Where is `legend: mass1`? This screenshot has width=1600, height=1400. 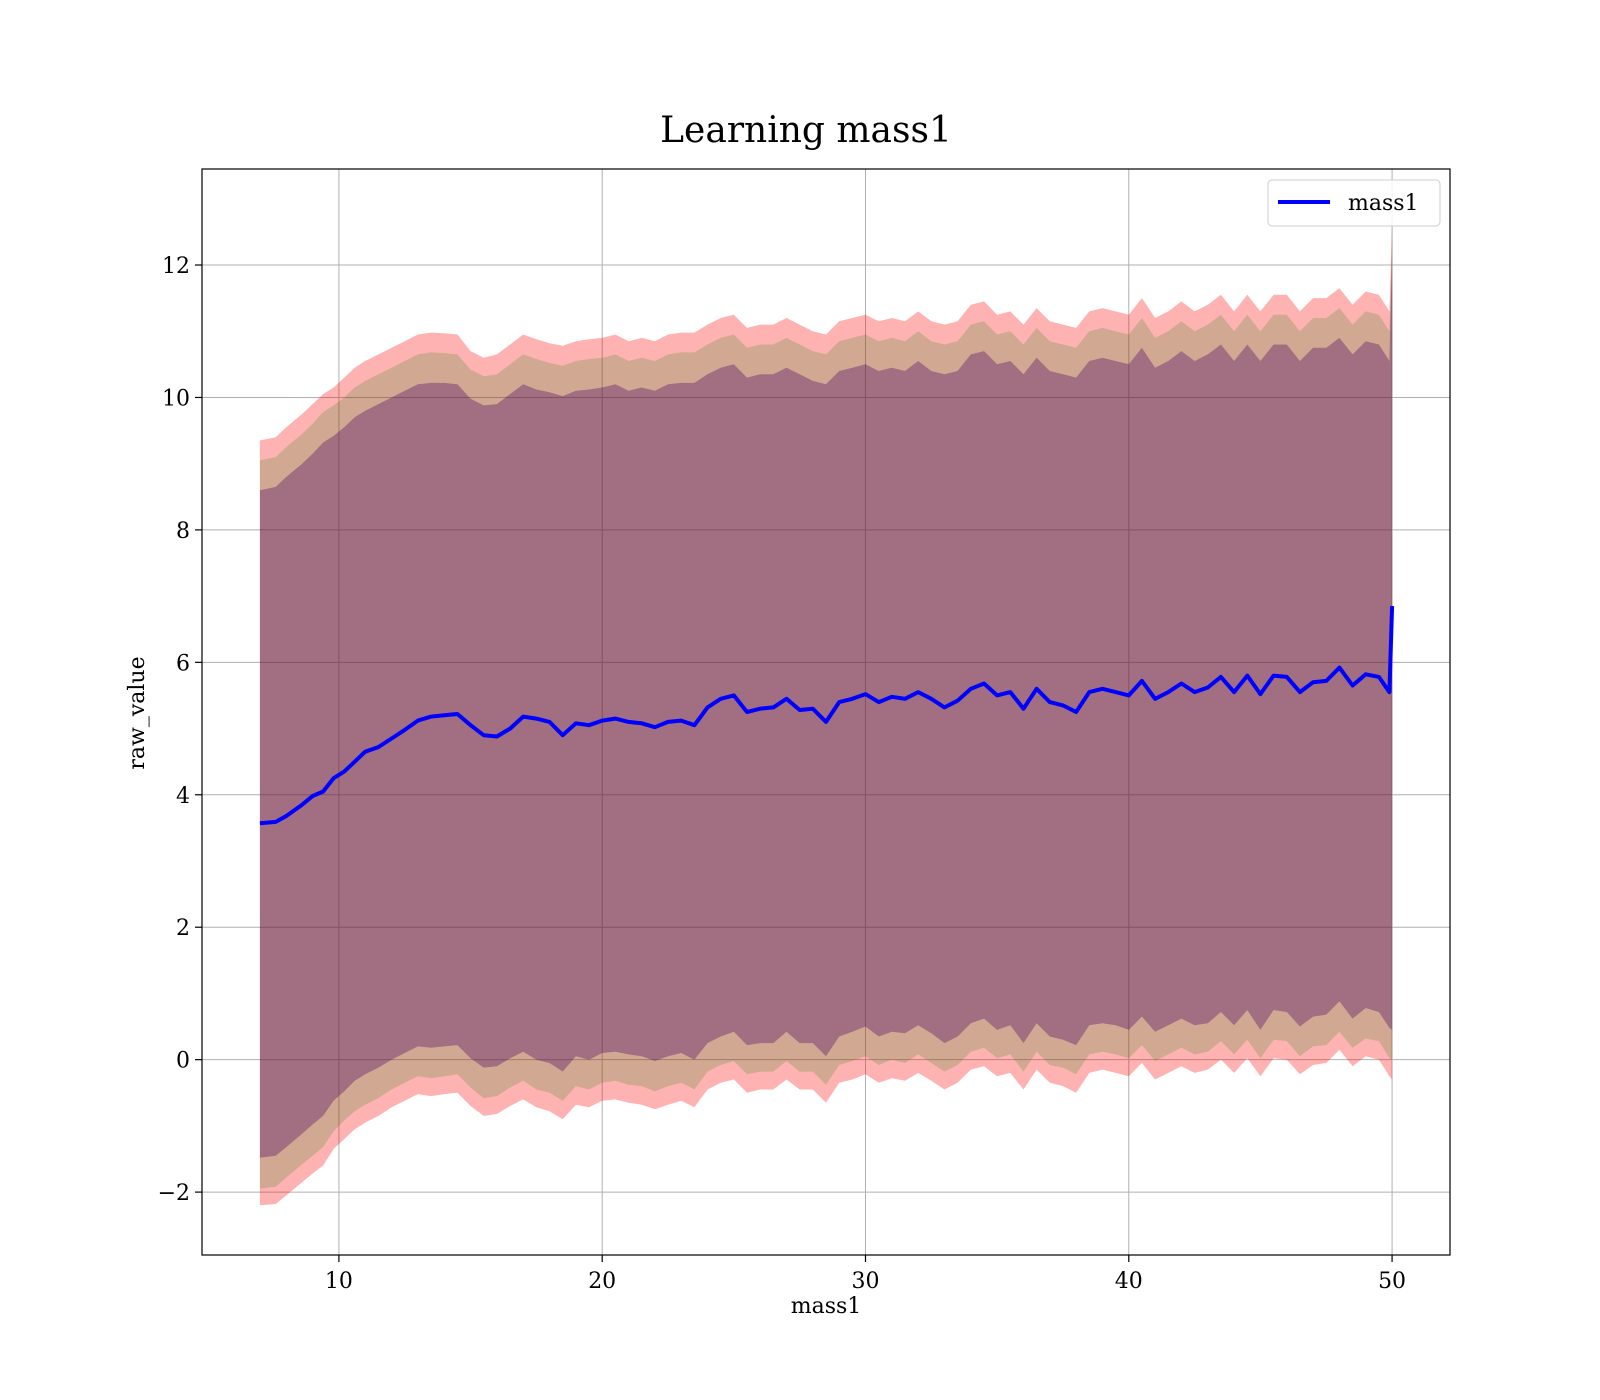 legend: mass1 is located at coordinates (1354, 203).